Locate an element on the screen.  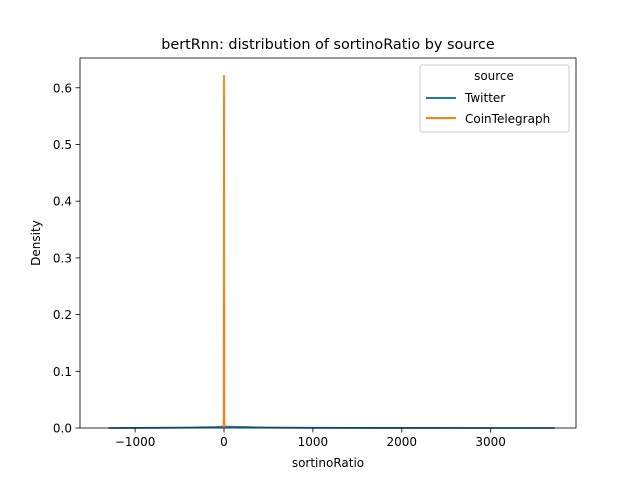
x-tick-label: 1000 is located at coordinates (313, 442).